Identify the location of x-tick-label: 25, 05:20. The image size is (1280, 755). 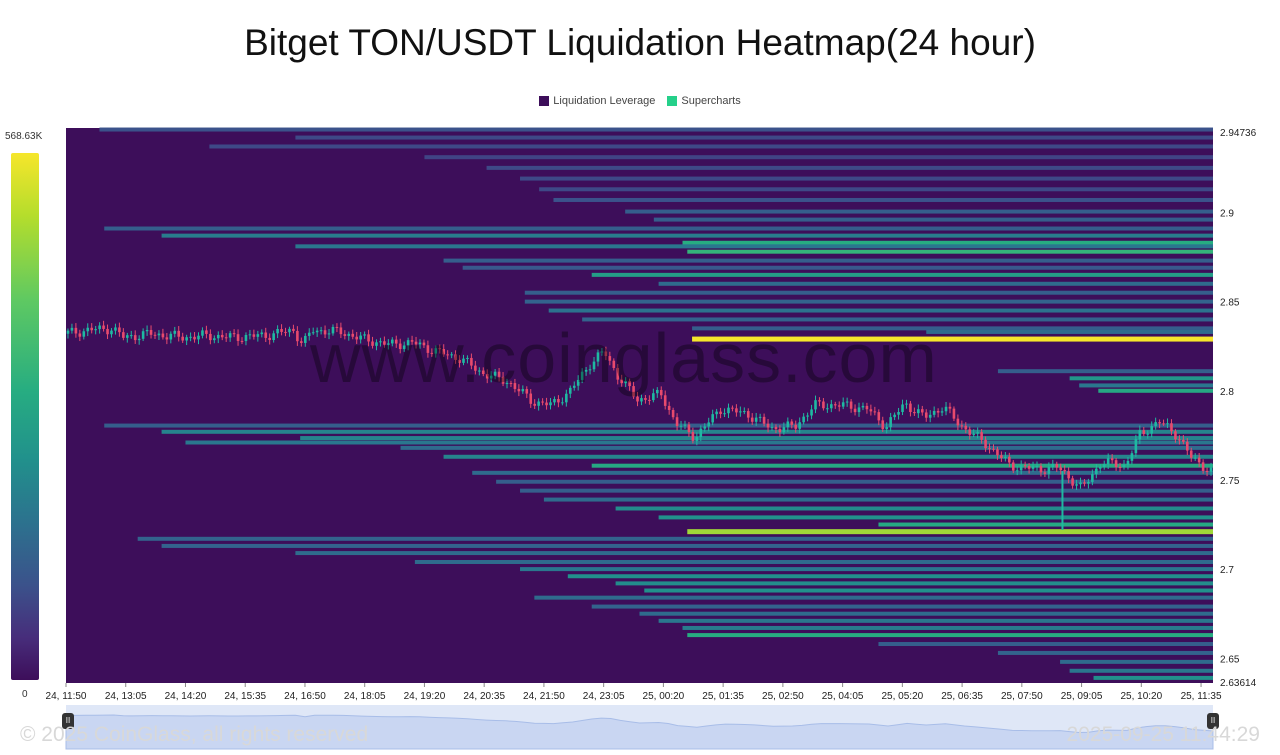
(902, 696).